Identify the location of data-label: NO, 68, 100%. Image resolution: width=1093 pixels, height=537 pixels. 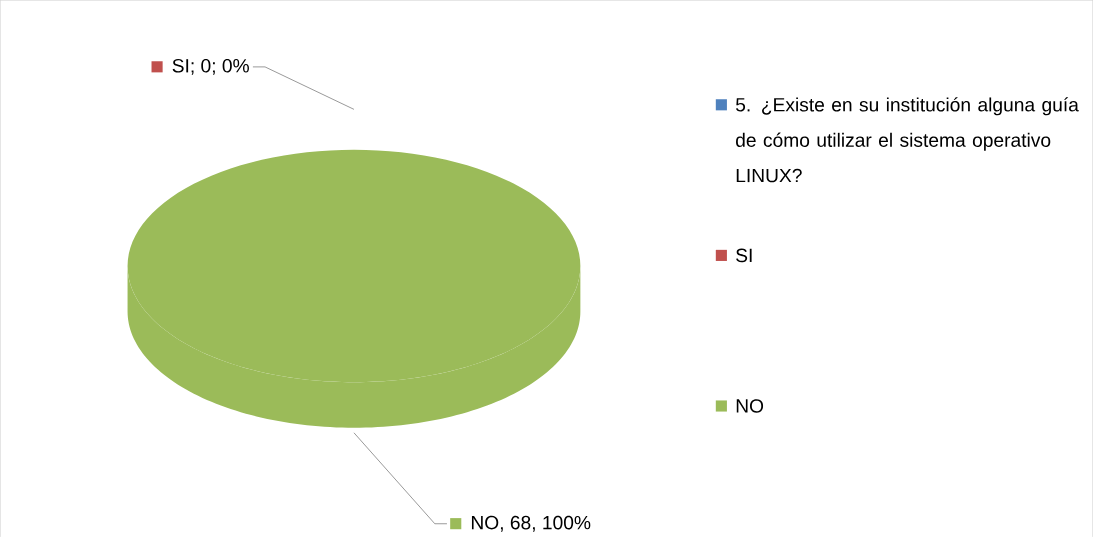
(531, 523).